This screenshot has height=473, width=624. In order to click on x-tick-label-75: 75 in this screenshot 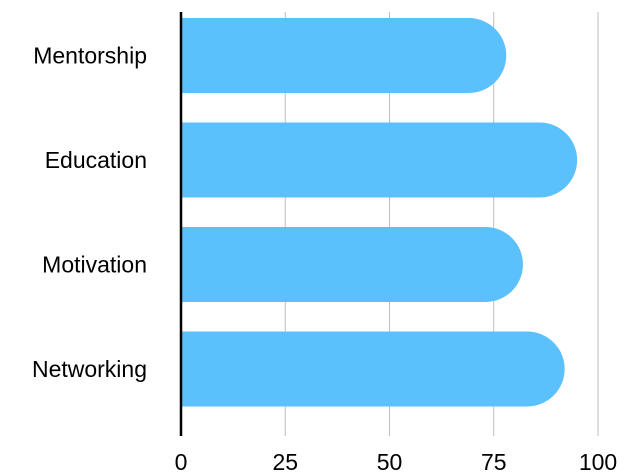, I will do `click(494, 461)`.